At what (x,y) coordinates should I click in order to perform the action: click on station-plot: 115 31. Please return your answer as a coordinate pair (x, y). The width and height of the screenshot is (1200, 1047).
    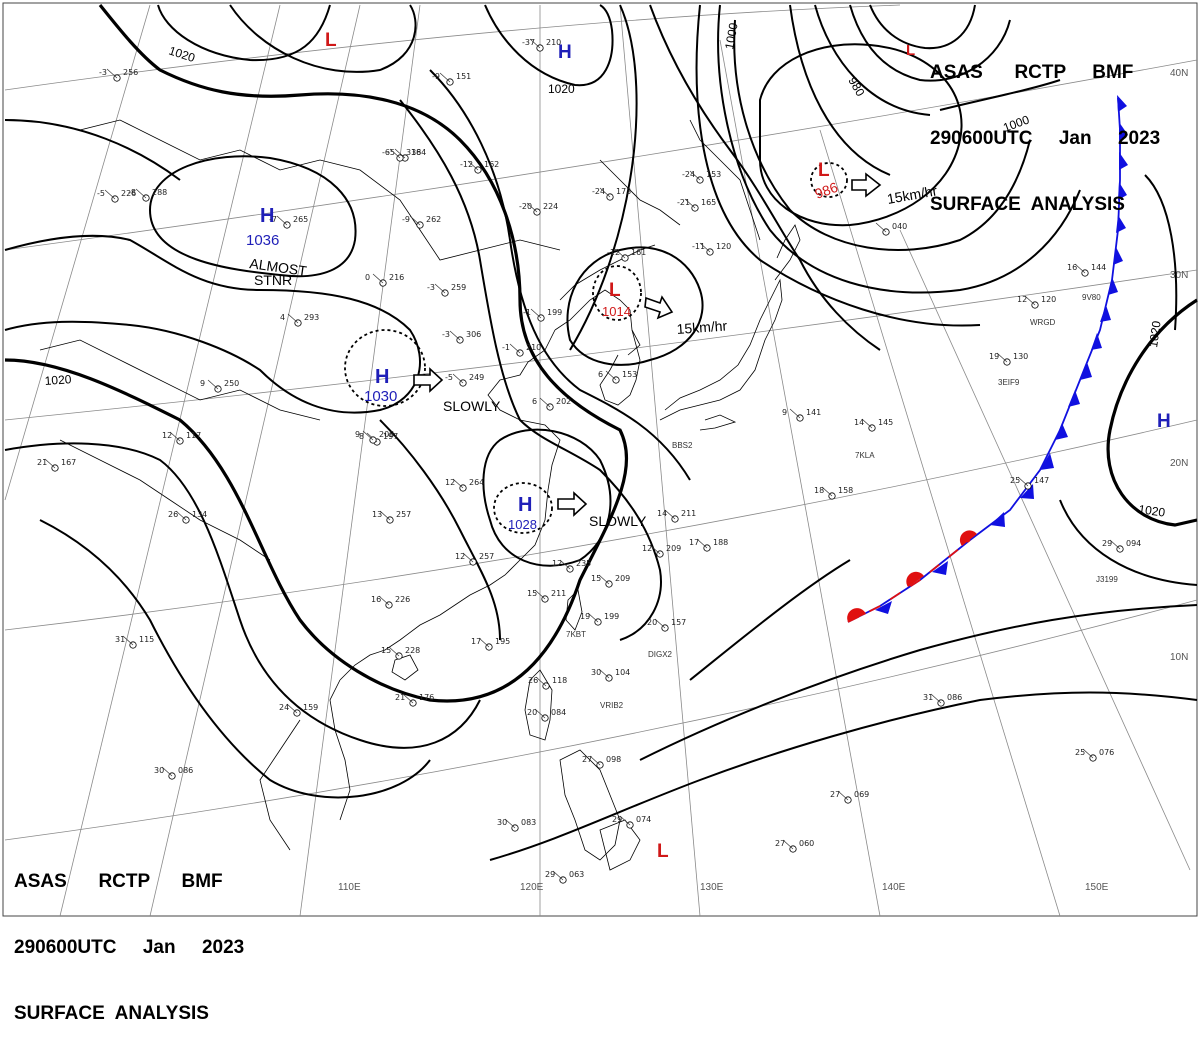
    Looking at the image, I should click on (134, 642).